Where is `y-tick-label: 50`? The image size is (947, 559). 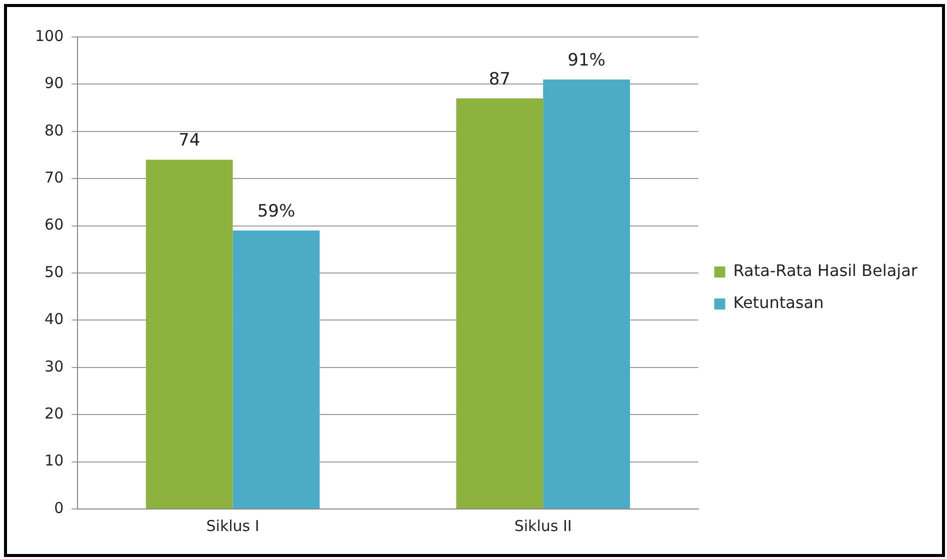
y-tick-label: 50 is located at coordinates (54, 271).